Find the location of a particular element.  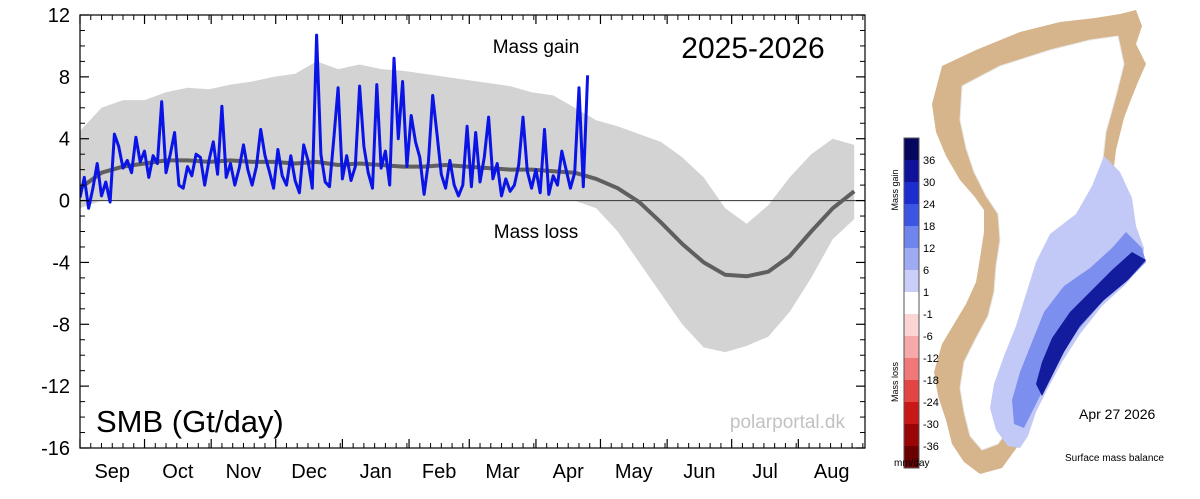

watermark: polarportal.dk is located at coordinates (788, 422).